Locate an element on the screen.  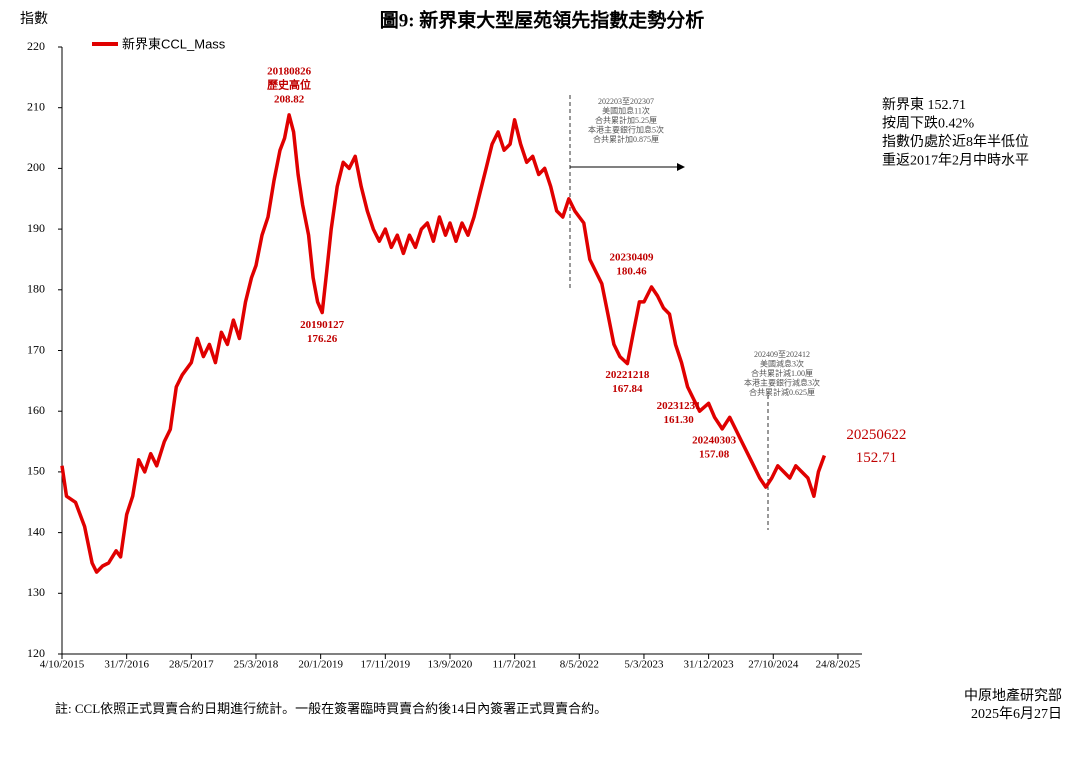
note-text: 合共累計減0.625厘 is located at coordinates (782, 392).